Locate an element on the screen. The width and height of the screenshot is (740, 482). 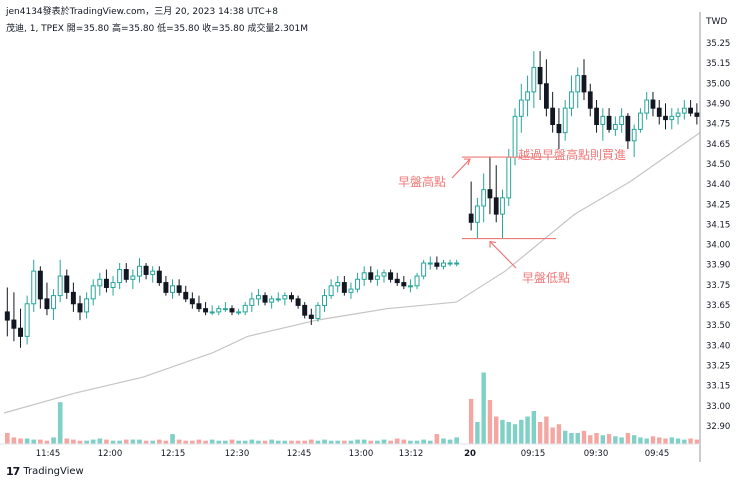
x-tick-label: 20 is located at coordinates (470, 454).